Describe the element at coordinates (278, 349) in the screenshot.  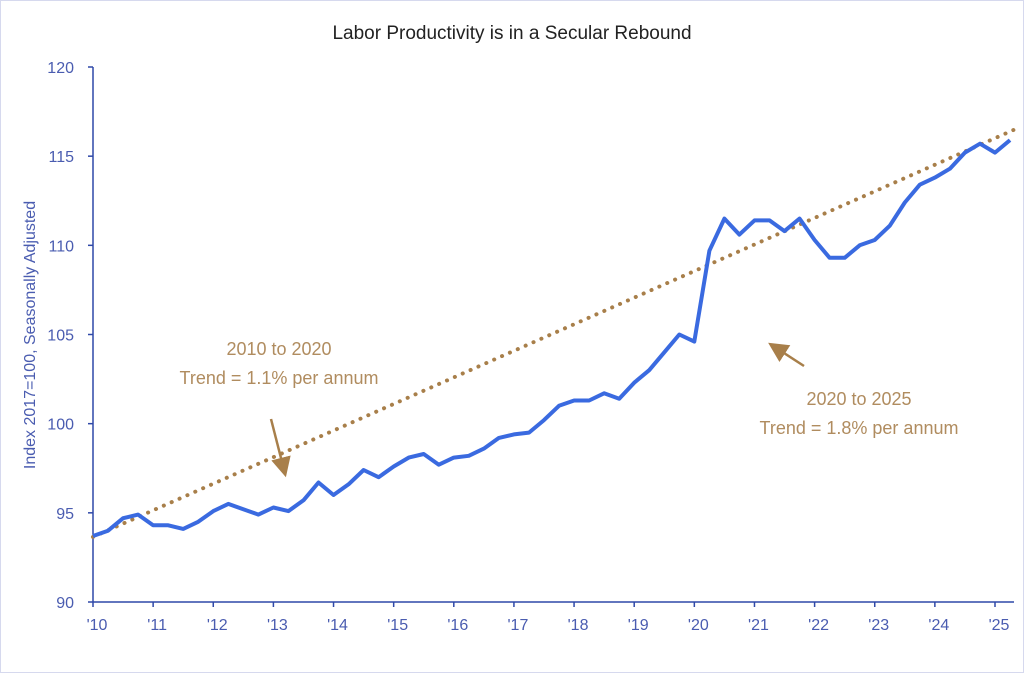
I see `annotation-1-title: 2010 to 2020` at that location.